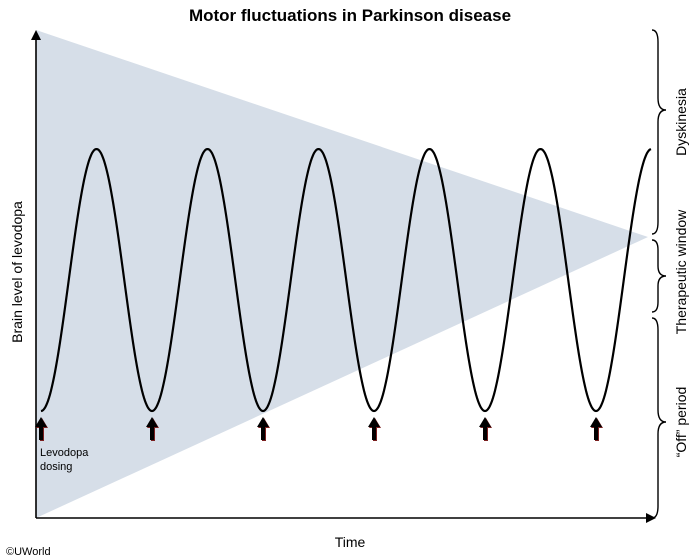  What do you see at coordinates (651, 518) in the screenshot?
I see `x-axis-arrowhead` at bounding box center [651, 518].